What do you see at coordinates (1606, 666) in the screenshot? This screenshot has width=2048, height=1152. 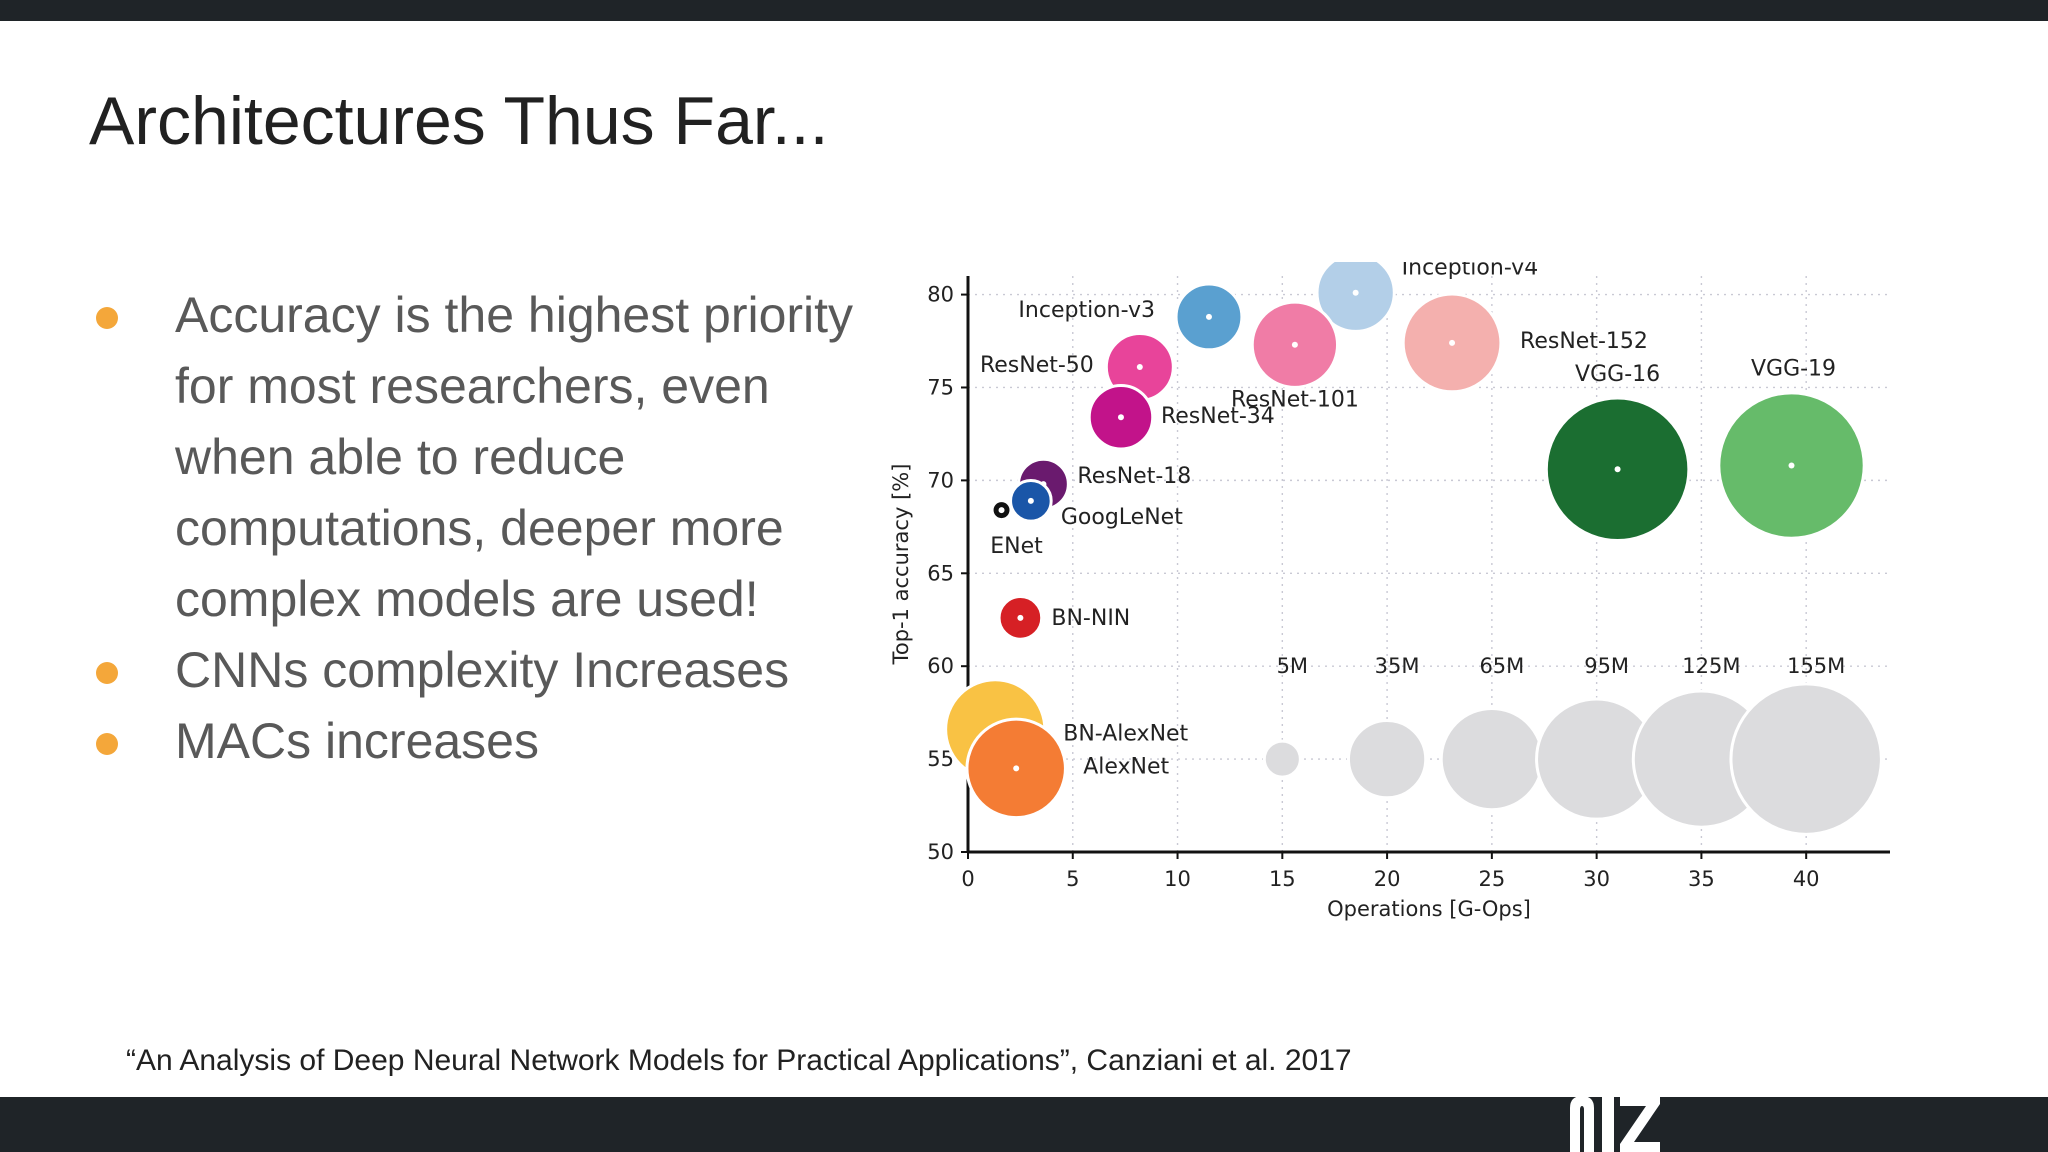 I see `size-legend-label: 95M` at bounding box center [1606, 666].